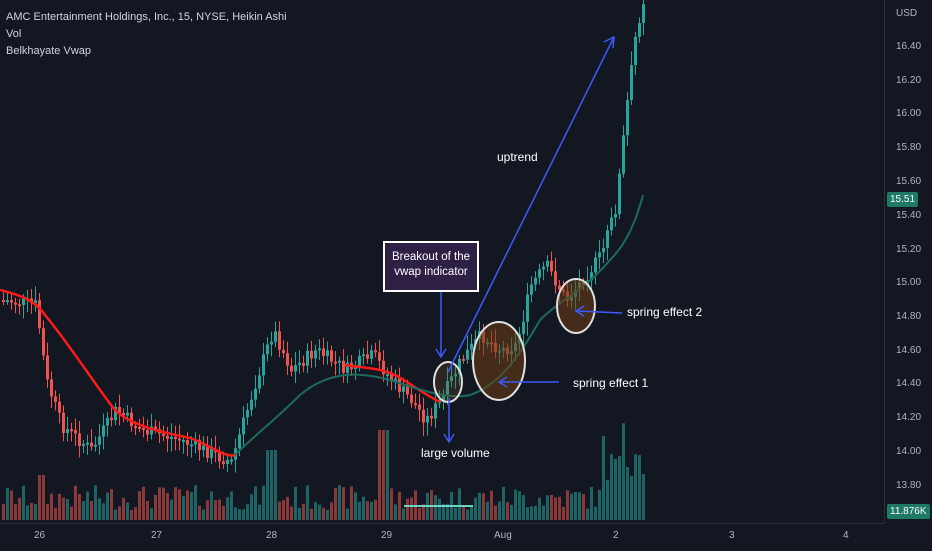 The height and width of the screenshot is (551, 932). What do you see at coordinates (909, 350) in the screenshot?
I see `price-tick-label: 14.60` at bounding box center [909, 350].